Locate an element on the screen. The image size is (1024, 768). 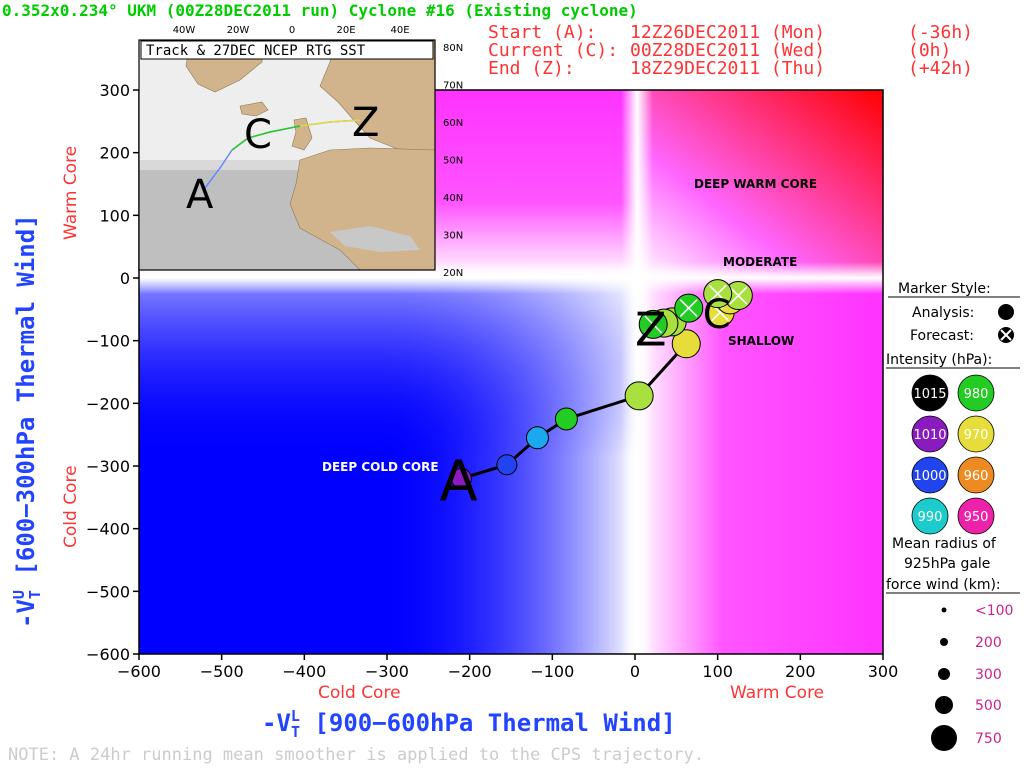
label-deep-cold-core: DEEP COLD CORE is located at coordinates (380, 467).